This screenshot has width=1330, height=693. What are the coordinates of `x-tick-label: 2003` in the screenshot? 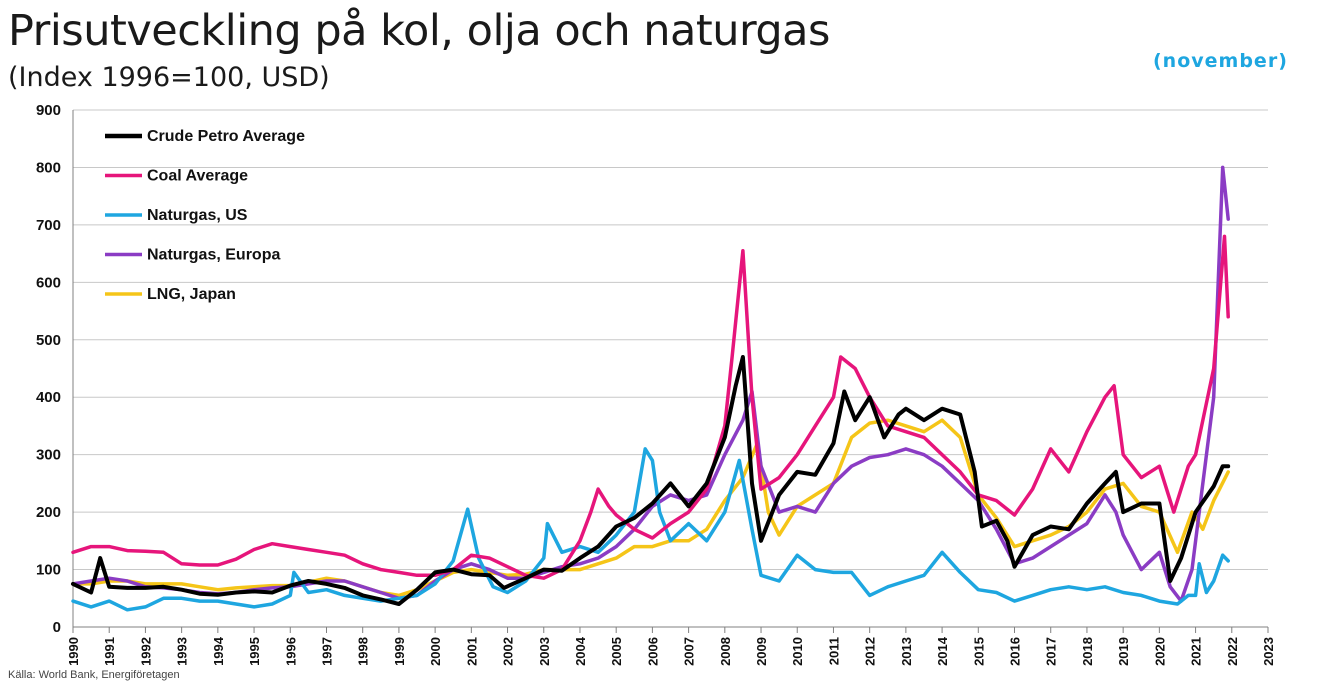 It's located at (544, 651).